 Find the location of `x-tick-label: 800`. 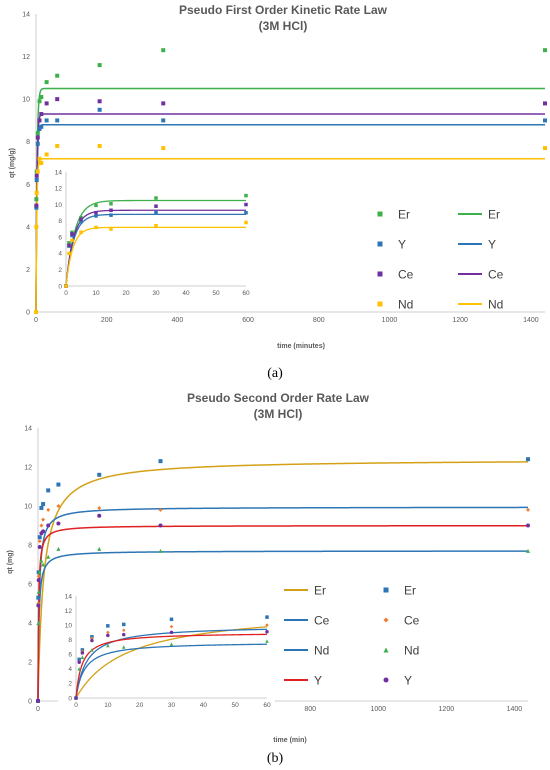

x-tick-label: 800 is located at coordinates (310, 709).